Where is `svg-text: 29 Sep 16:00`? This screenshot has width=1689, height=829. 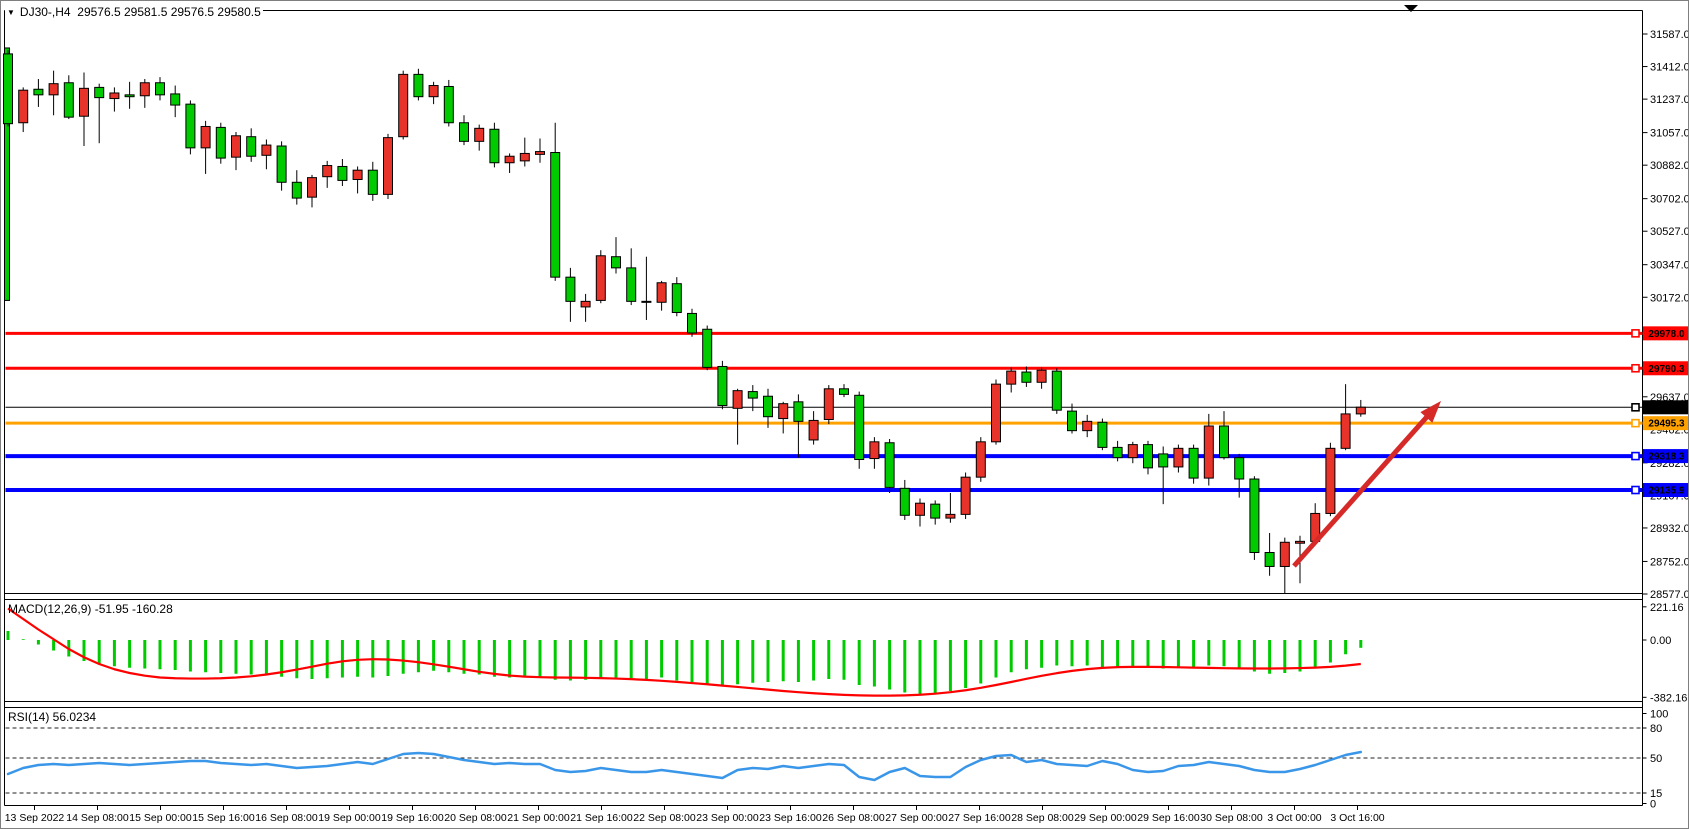 svg-text: 29 Sep 16:00 is located at coordinates (1168, 818).